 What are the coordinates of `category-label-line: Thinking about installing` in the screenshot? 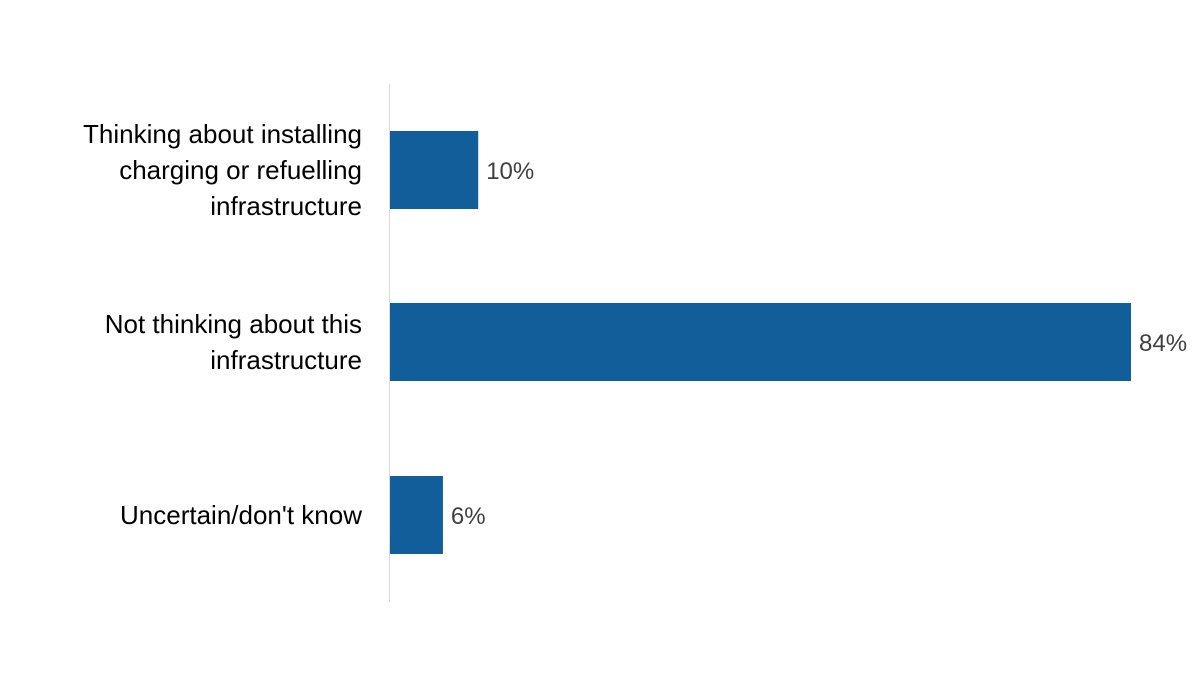 It's located at (222, 134).